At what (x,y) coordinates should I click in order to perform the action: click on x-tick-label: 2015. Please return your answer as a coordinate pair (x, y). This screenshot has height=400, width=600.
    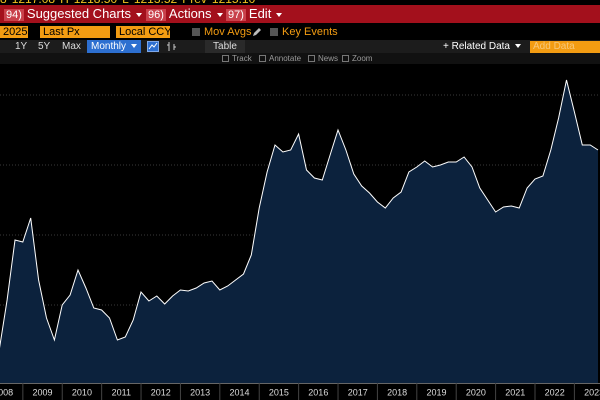
    Looking at the image, I should click on (279, 392).